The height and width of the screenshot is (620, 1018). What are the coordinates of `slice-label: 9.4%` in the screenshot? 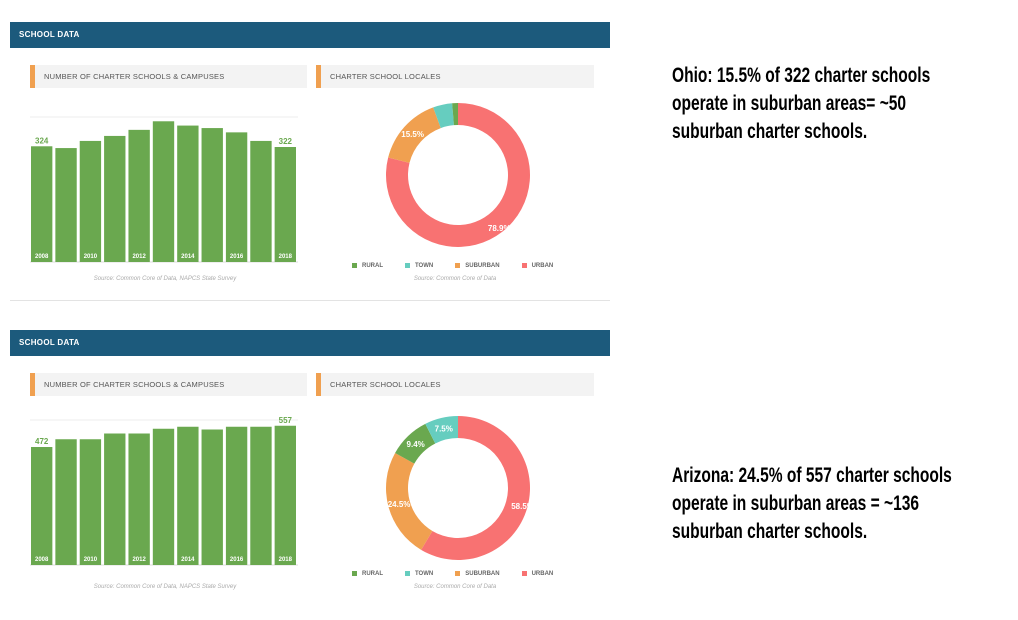 It's located at (416, 444).